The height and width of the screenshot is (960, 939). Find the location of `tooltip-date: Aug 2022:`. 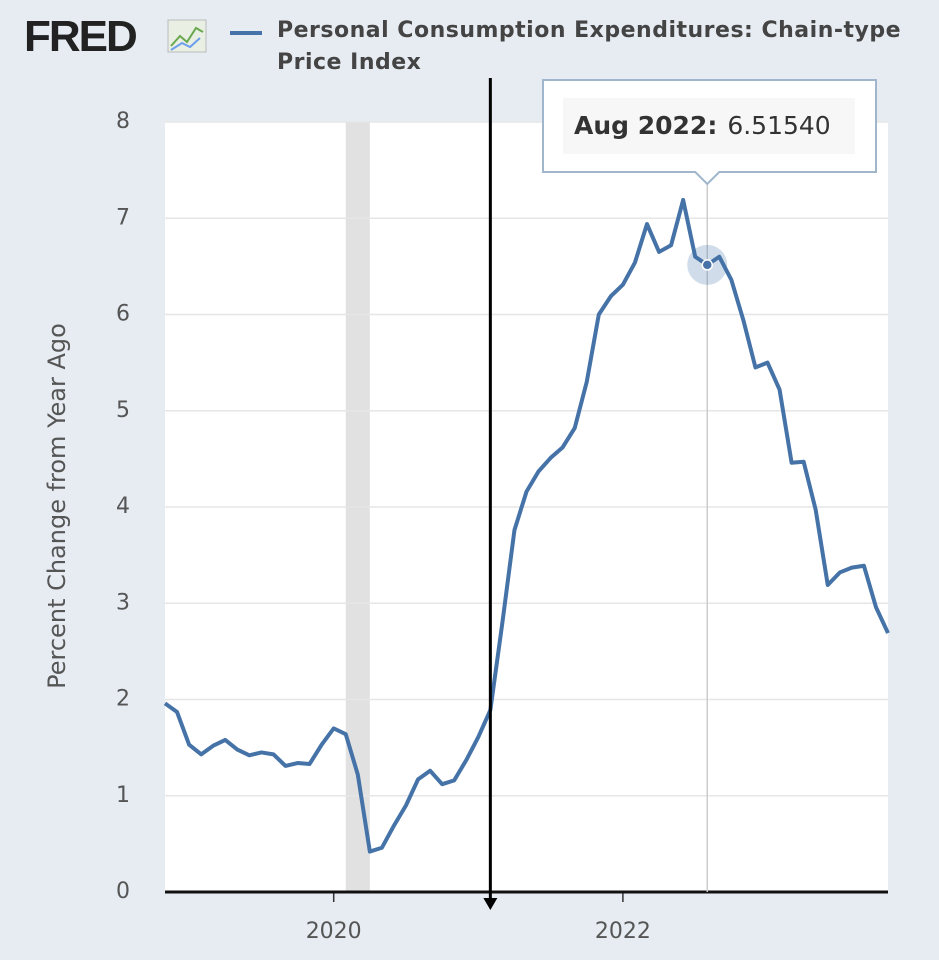

tooltip-date: Aug 2022: is located at coordinates (645, 125).